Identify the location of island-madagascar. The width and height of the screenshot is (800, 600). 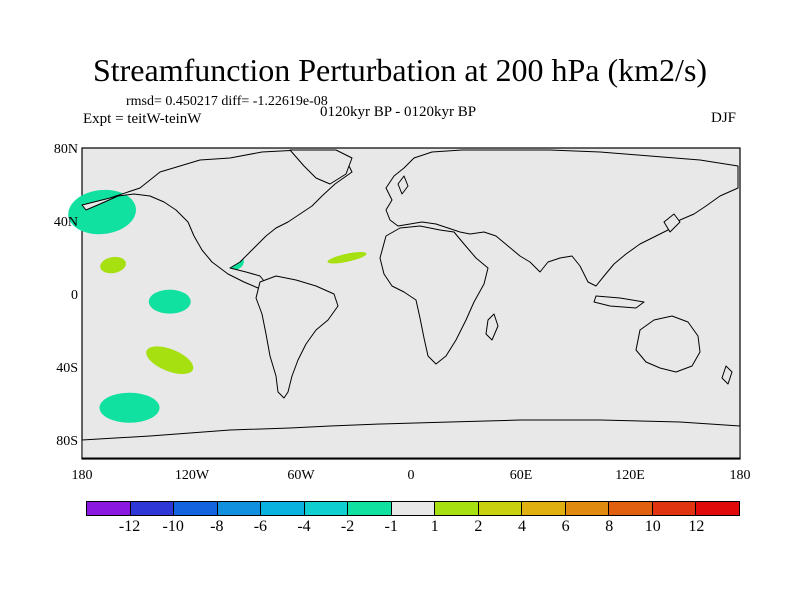
(492, 327).